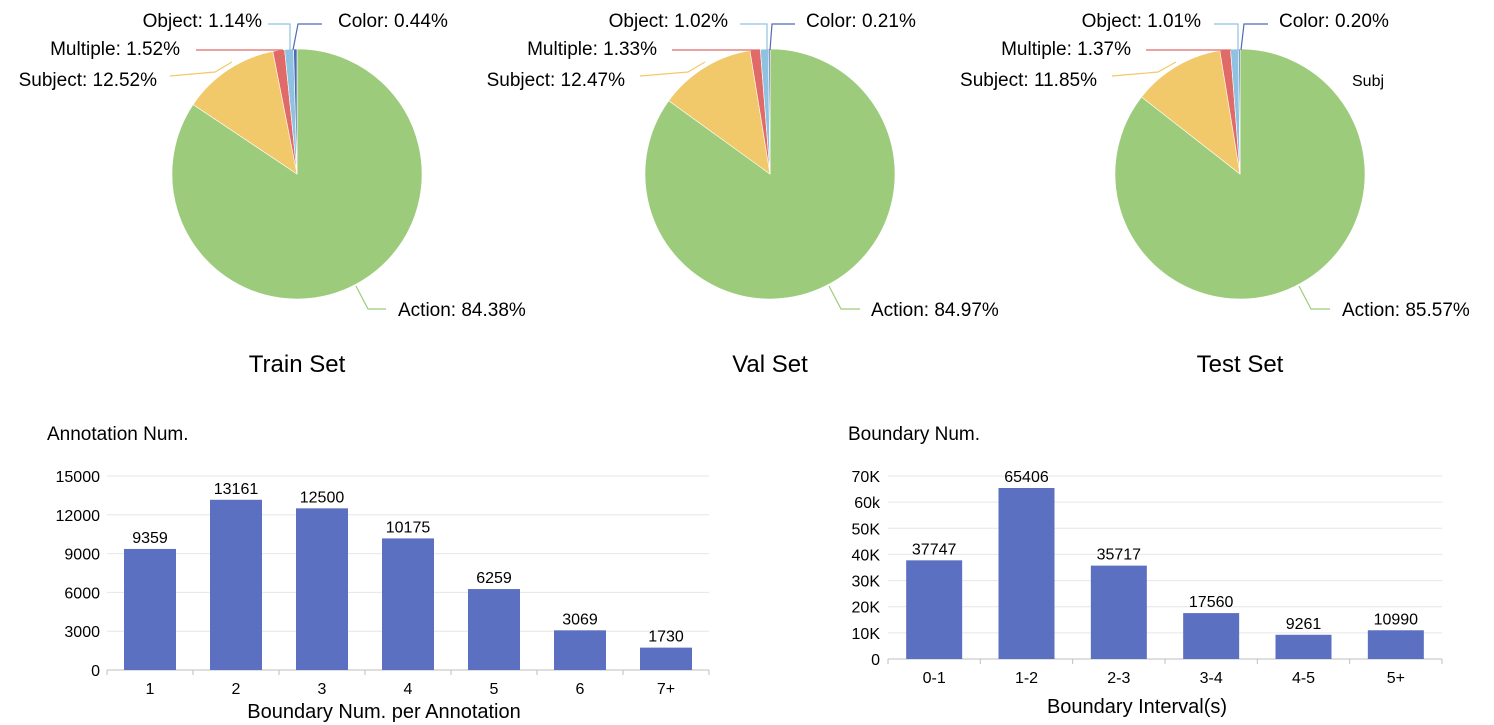 Image resolution: width=1494 pixels, height=725 pixels. What do you see at coordinates (1211, 678) in the screenshot?
I see `x-tick-label: 3-4` at bounding box center [1211, 678].